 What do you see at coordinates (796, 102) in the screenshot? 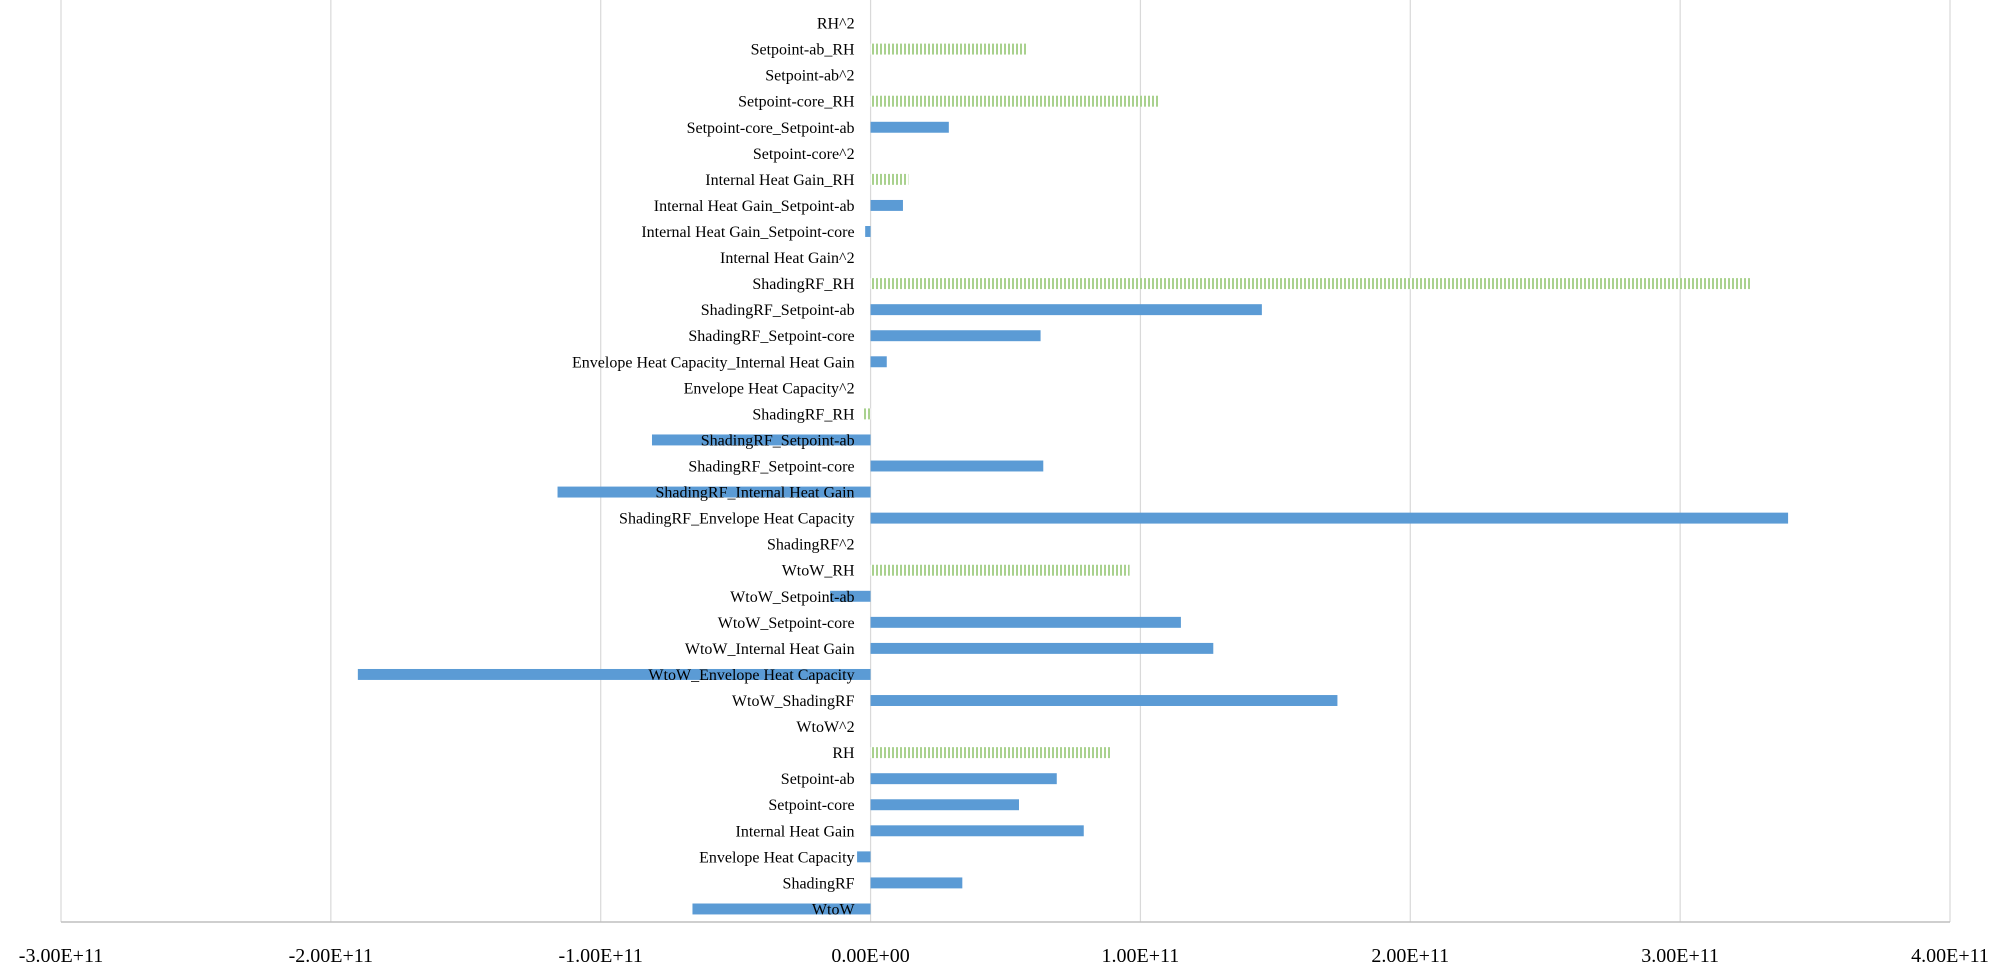
I see `category-label: Setpoint-core_RH` at bounding box center [796, 102].